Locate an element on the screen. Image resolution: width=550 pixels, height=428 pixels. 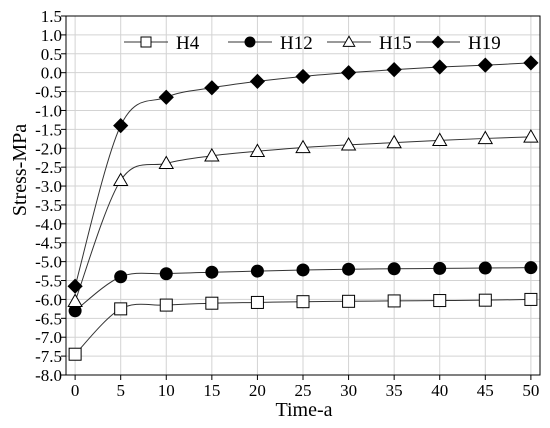
x-tick-label: 40 is located at coordinates (439, 390).